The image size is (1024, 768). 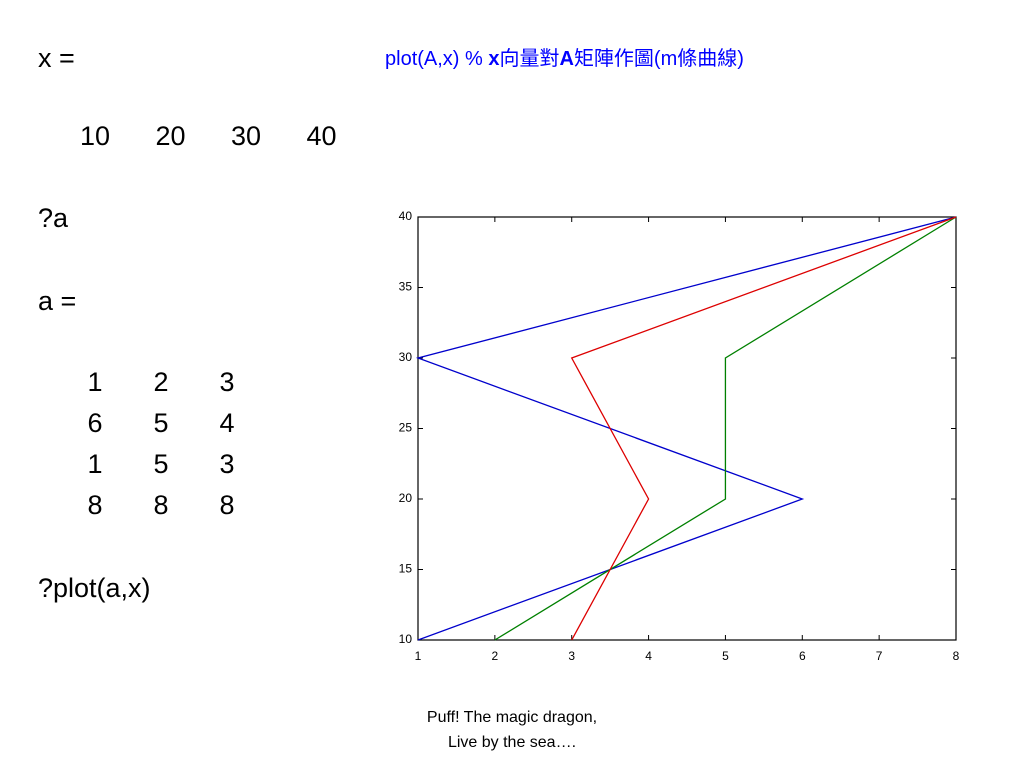 I want to click on x-tick-label: 2, so click(x=495, y=656).